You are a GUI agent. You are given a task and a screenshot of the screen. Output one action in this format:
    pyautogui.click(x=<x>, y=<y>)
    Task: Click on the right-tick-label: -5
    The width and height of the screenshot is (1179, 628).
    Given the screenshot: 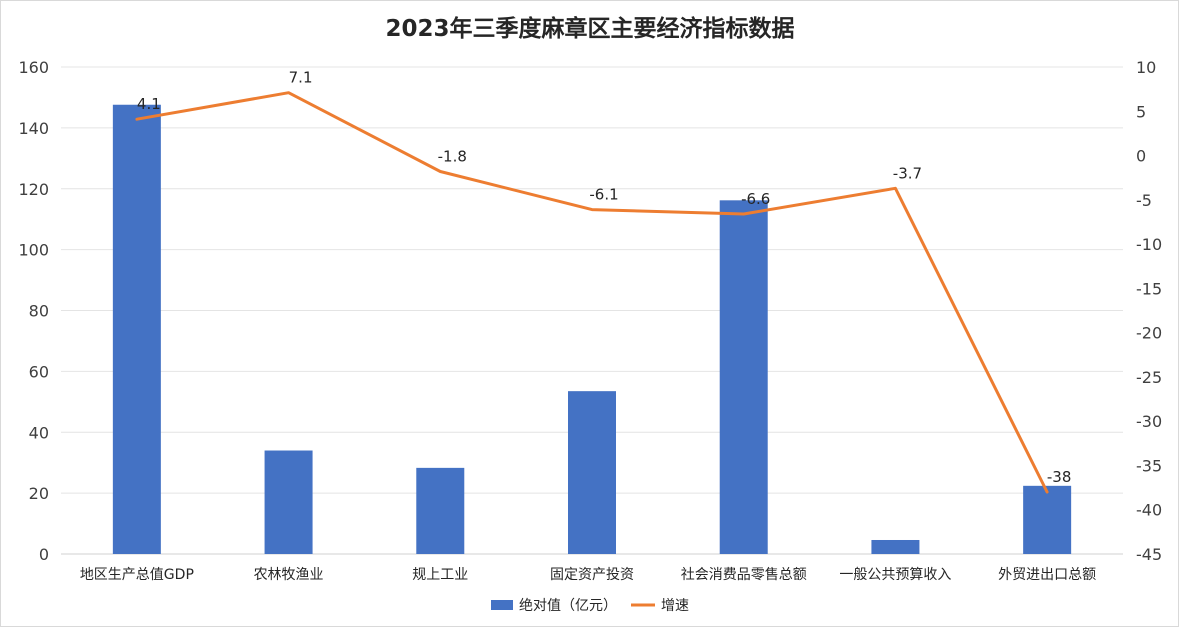 What is the action you would take?
    pyautogui.click(x=1144, y=200)
    